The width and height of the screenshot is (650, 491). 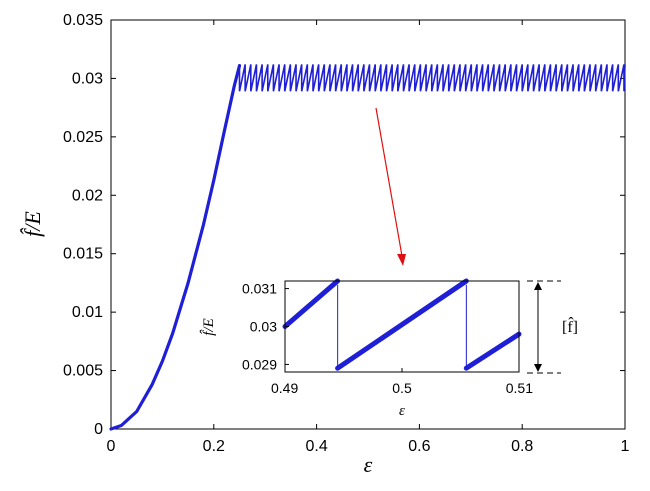 What do you see at coordinates (87, 312) in the screenshot?
I see `y-tick-label: 0.01` at bounding box center [87, 312].